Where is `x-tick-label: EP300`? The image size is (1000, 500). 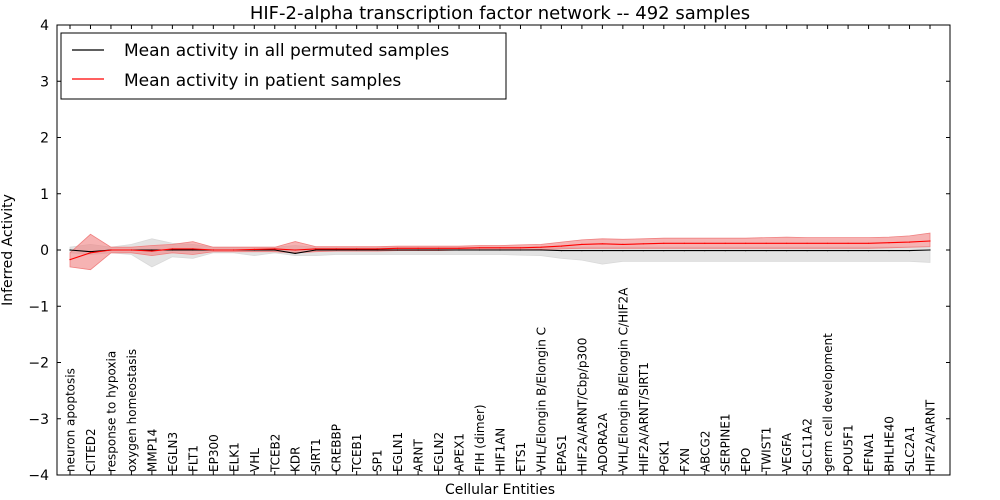 x-tick-label: EP300 is located at coordinates (214, 453).